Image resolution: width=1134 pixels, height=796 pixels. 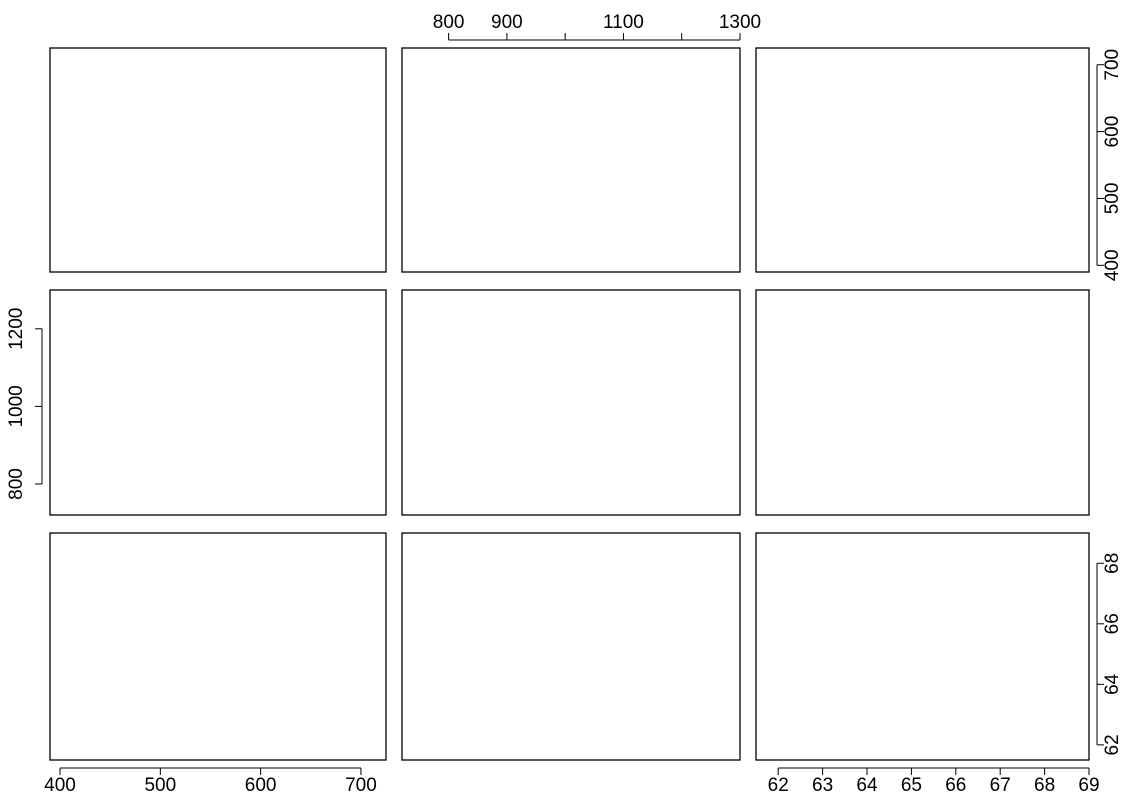 I want to click on right-axis-glat-tick-label: 66, so click(x=1112, y=623).